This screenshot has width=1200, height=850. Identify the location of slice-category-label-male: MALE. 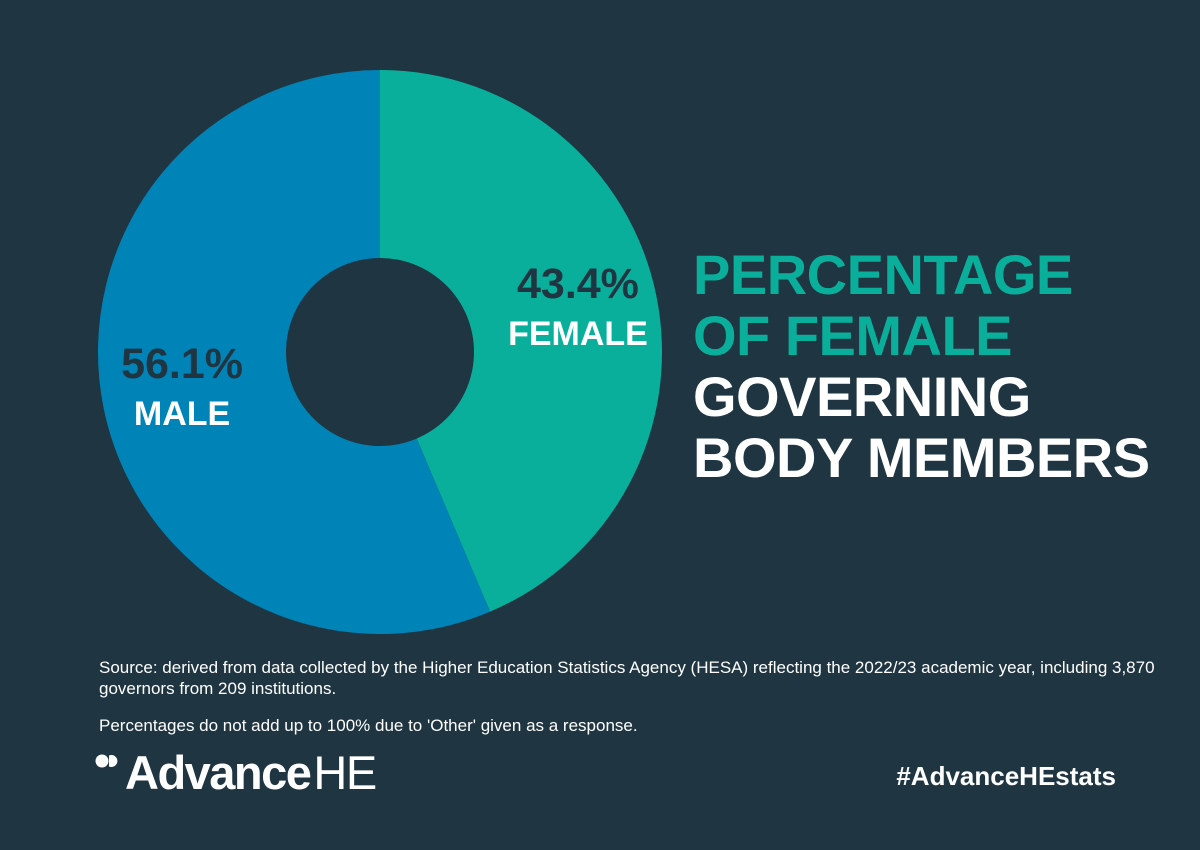
(182, 414).